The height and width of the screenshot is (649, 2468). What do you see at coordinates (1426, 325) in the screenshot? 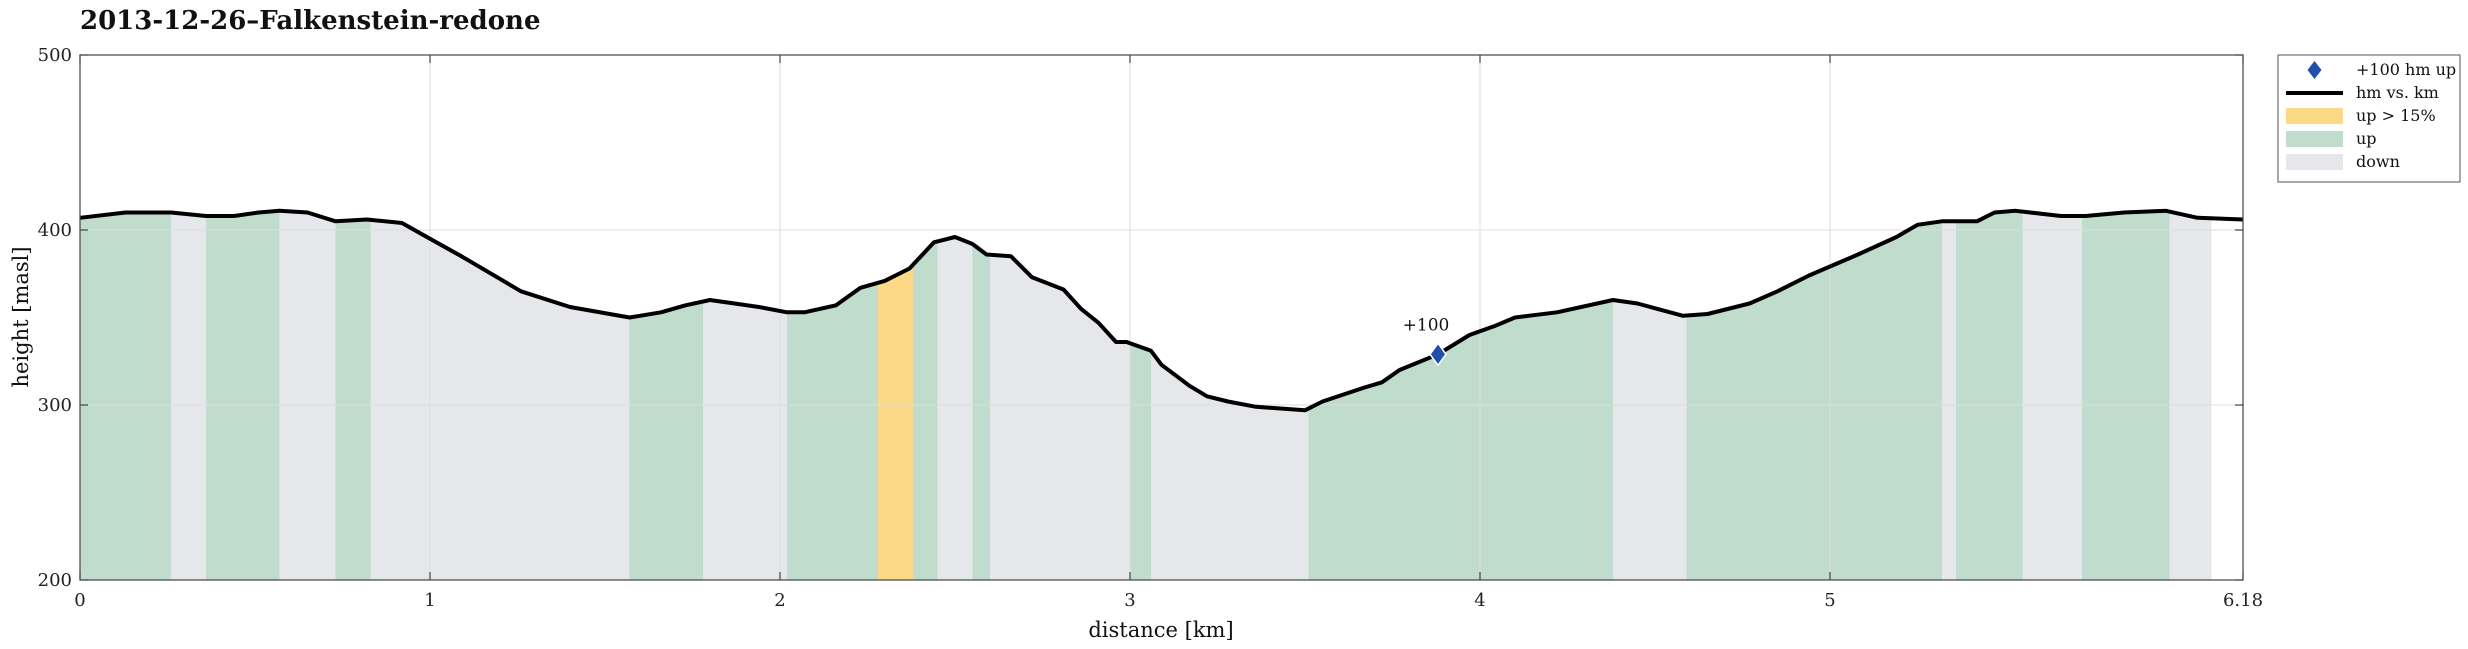
I see `marker-label: +100` at bounding box center [1426, 325].